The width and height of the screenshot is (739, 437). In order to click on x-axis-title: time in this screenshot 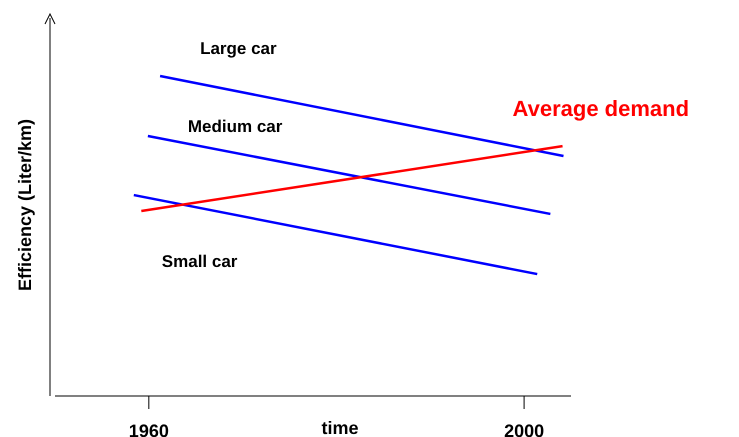, I will do `click(340, 427)`.